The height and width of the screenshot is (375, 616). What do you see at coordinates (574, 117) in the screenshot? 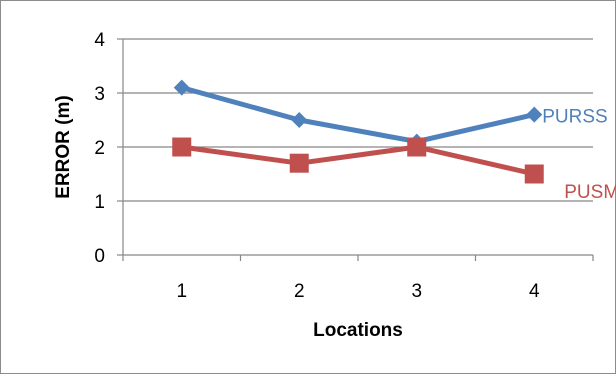
I see `series-label: PURSS` at bounding box center [574, 117].